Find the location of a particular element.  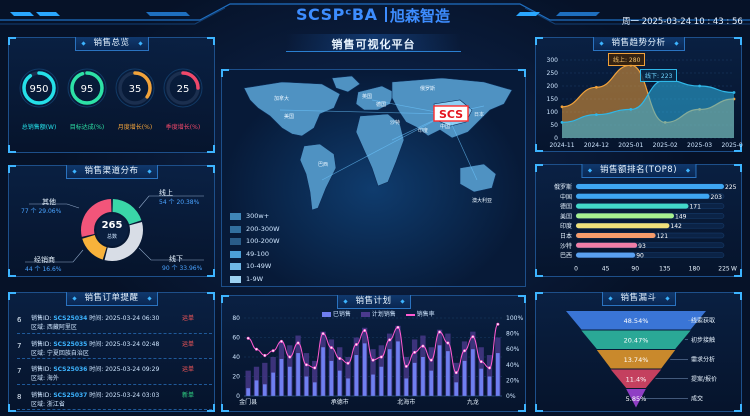

channel-label-dealer: 经销商 is located at coordinates (44, 260).